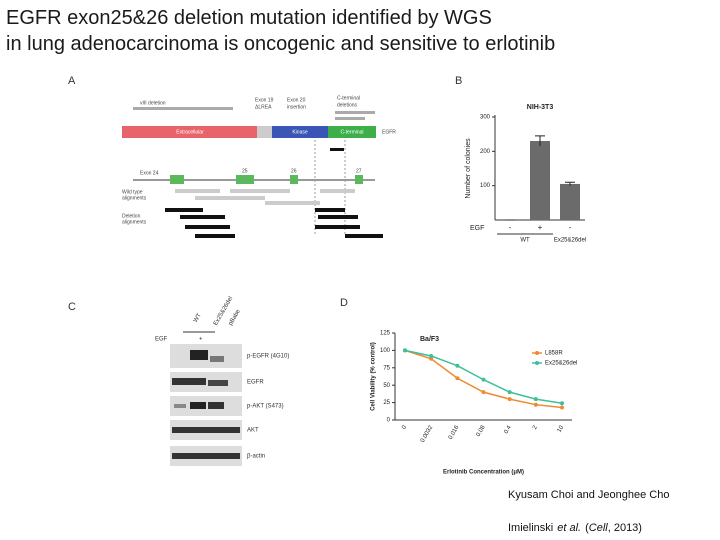  Describe the element at coordinates (264, 100) in the screenshot. I see `label: Exon 19` at that location.